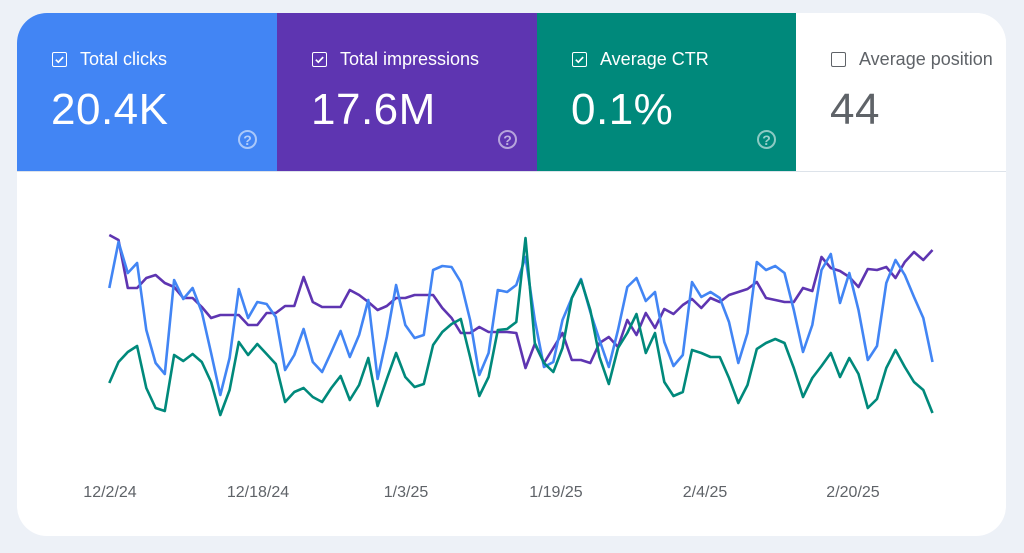 The image size is (1024, 553). I want to click on metric-tile-total-impressions: Total impressions 17.6M ?, so click(407, 92).